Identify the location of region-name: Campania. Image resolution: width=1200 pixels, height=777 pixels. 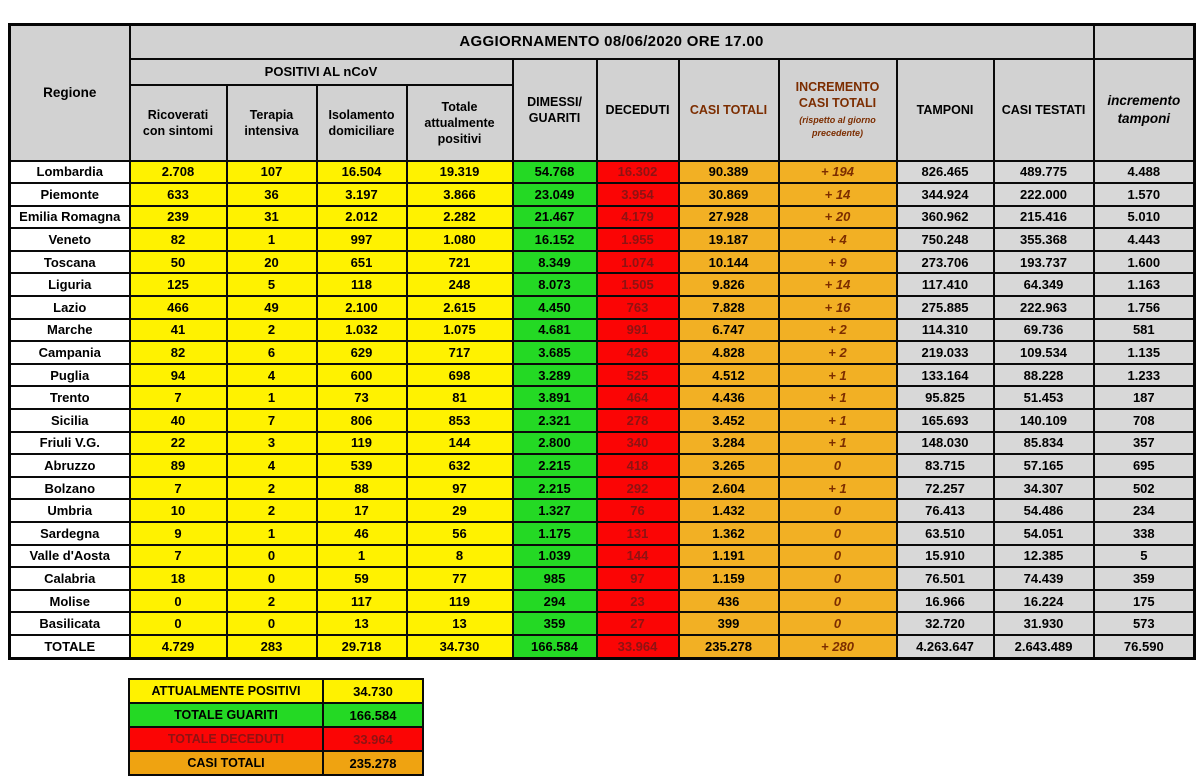
(69, 352).